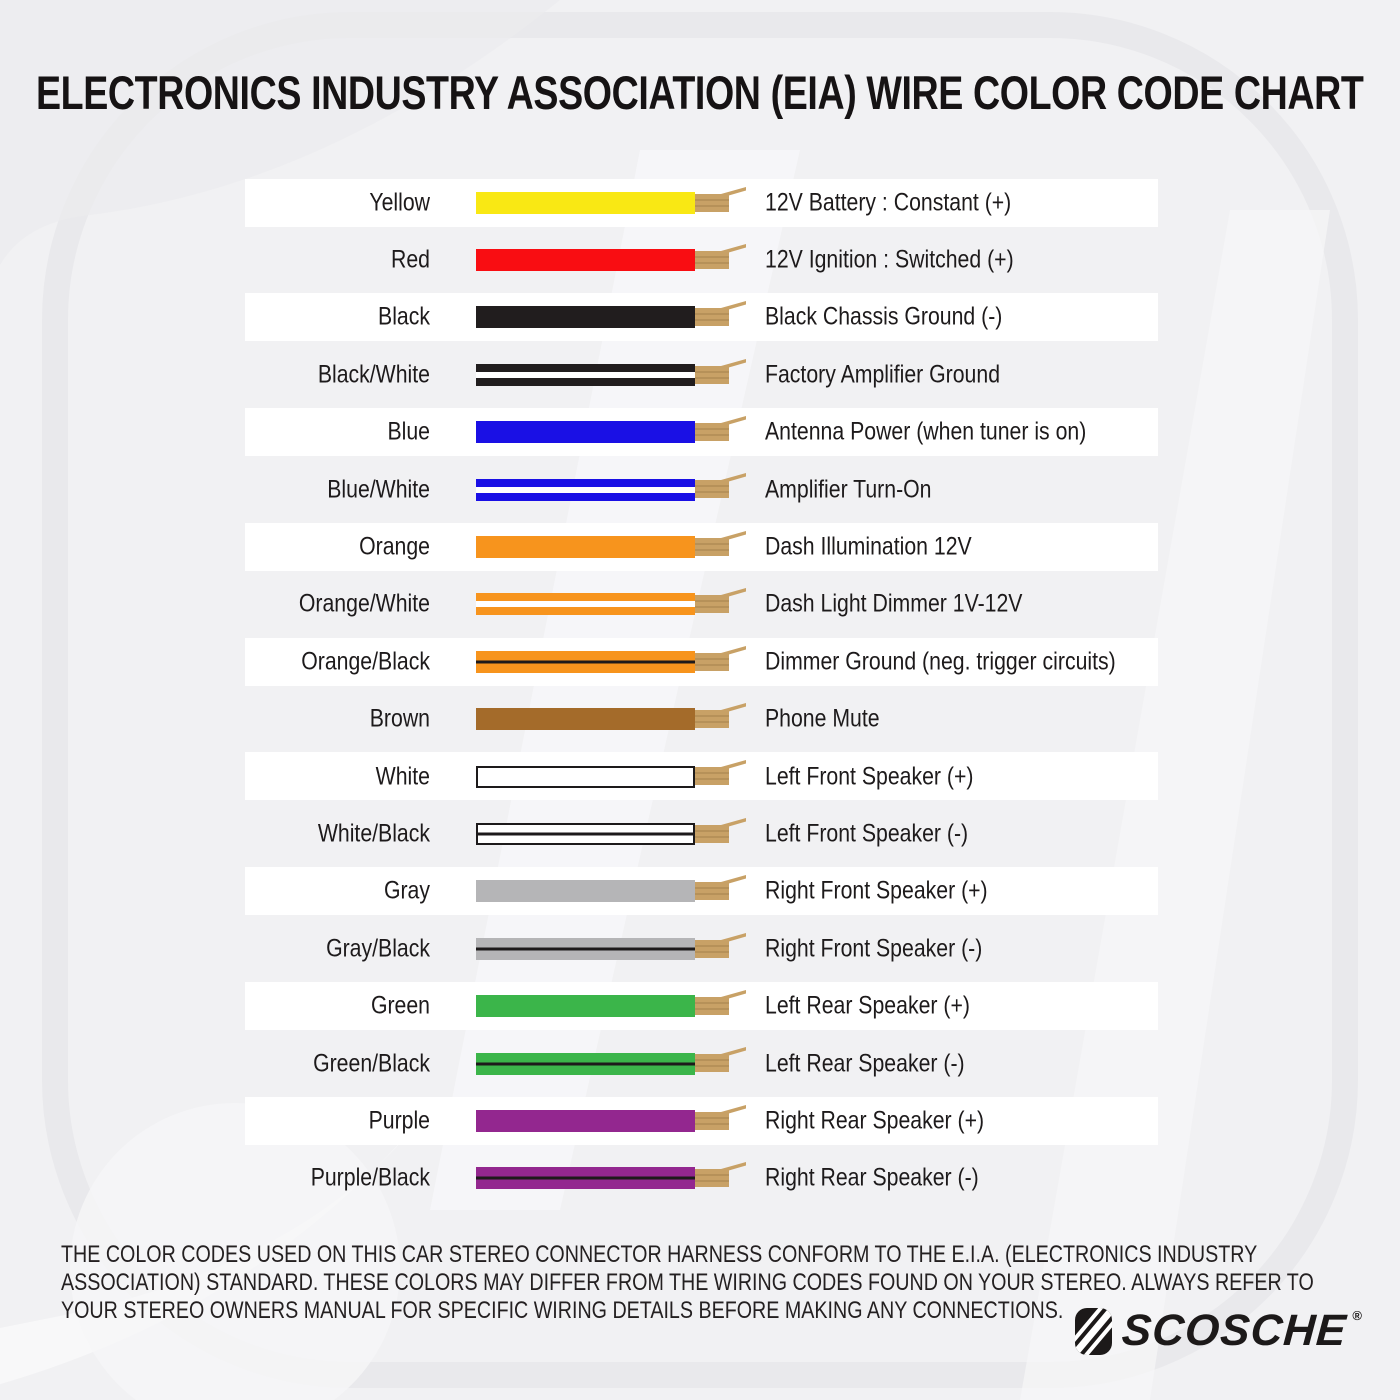 This screenshot has width=1400, height=1400. I want to click on wire-function: Amplifier Turn-On, so click(848, 489).